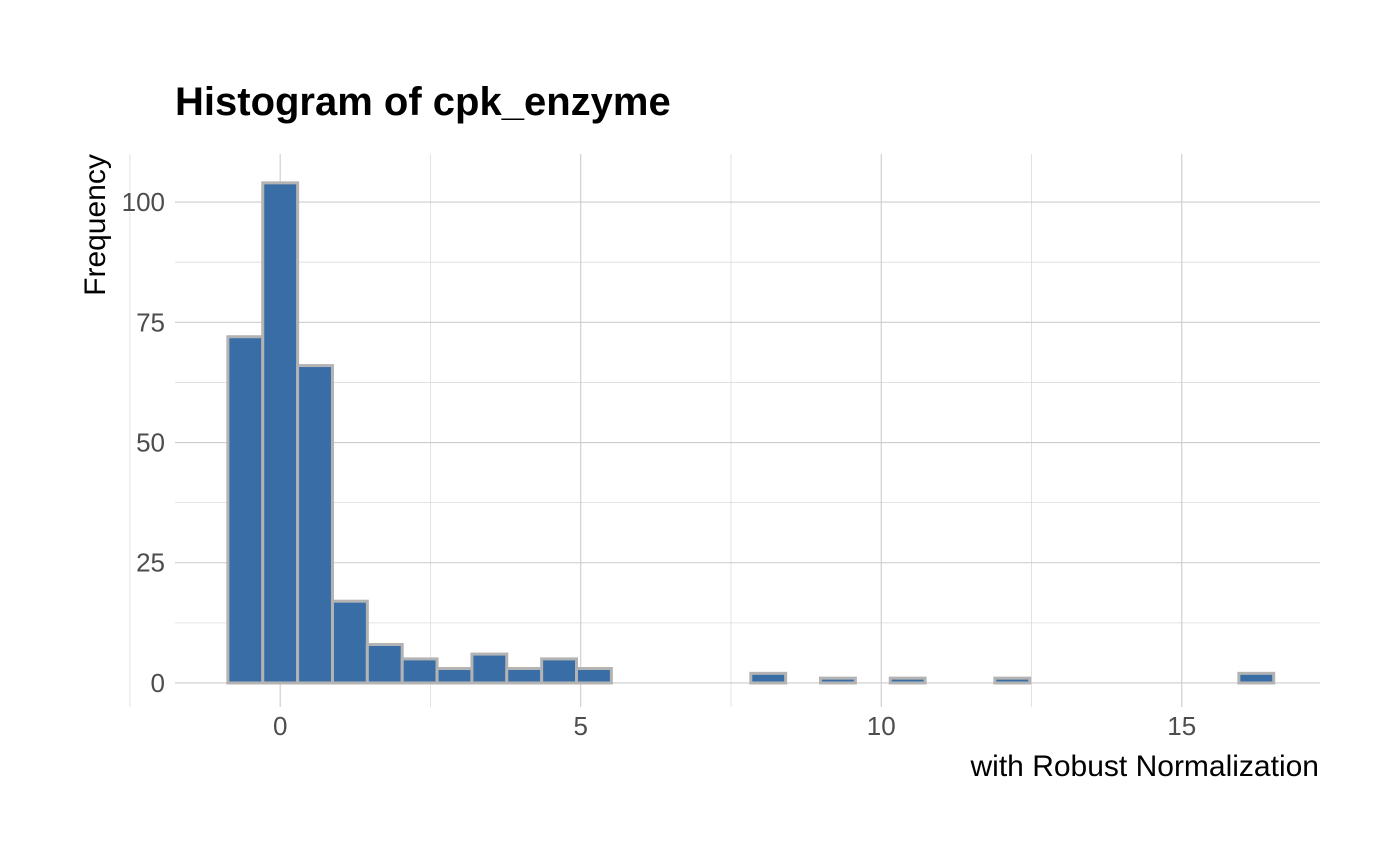 This screenshot has width=1400, height=866. I want to click on x-tick-label: 5, so click(580, 726).